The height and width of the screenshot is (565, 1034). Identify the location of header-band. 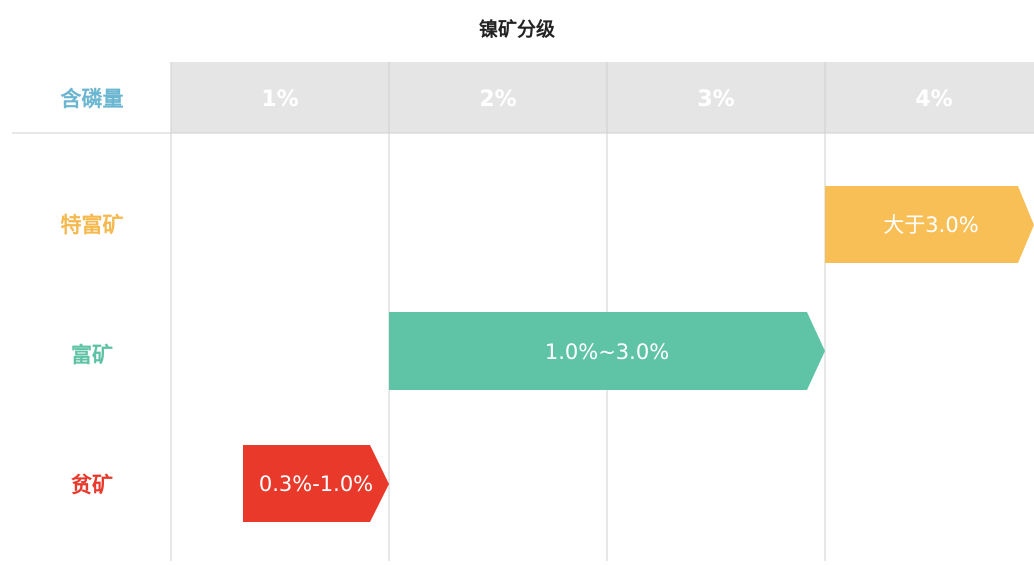
(602, 97).